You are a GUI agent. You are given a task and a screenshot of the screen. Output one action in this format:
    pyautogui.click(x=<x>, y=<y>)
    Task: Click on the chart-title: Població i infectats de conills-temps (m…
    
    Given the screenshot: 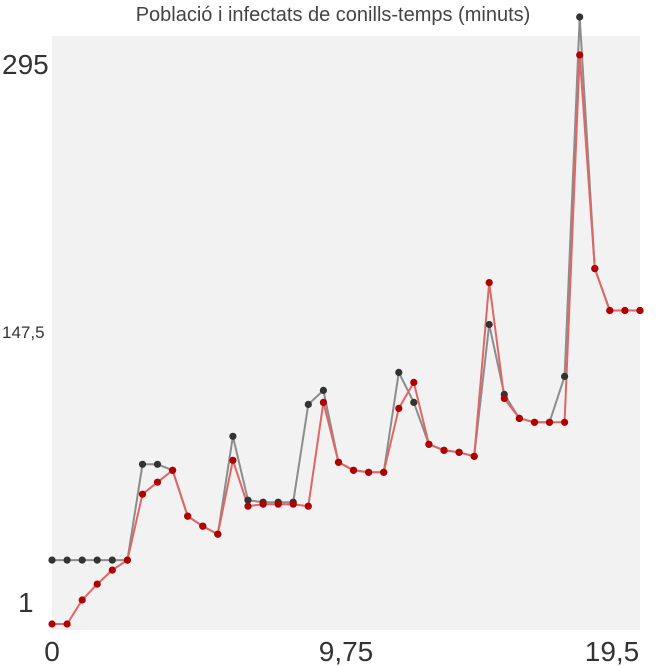 What is the action you would take?
    pyautogui.click(x=333, y=15)
    